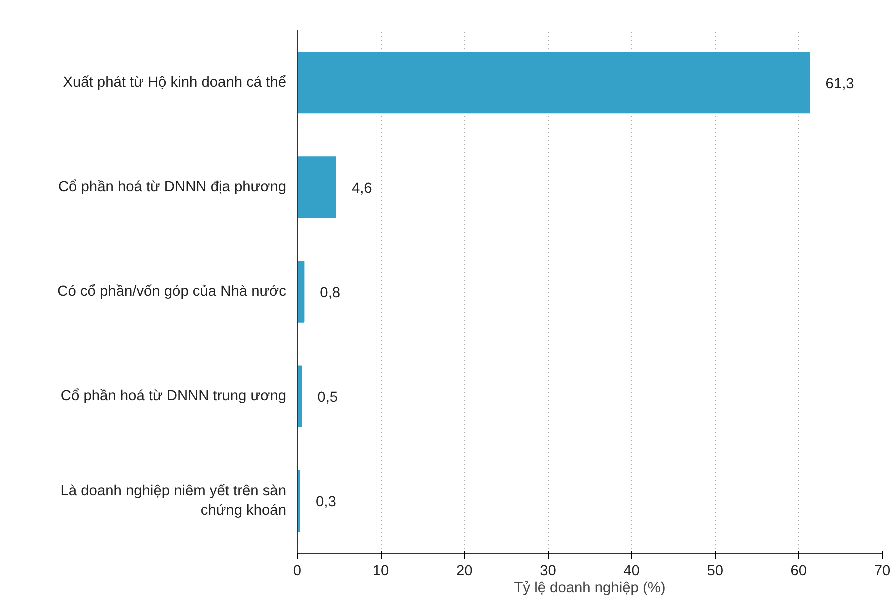  Describe the element at coordinates (172, 292) in the screenshot. I see `y-tick-label: Có cổ phần/vốn góp của Nhà nước` at that location.